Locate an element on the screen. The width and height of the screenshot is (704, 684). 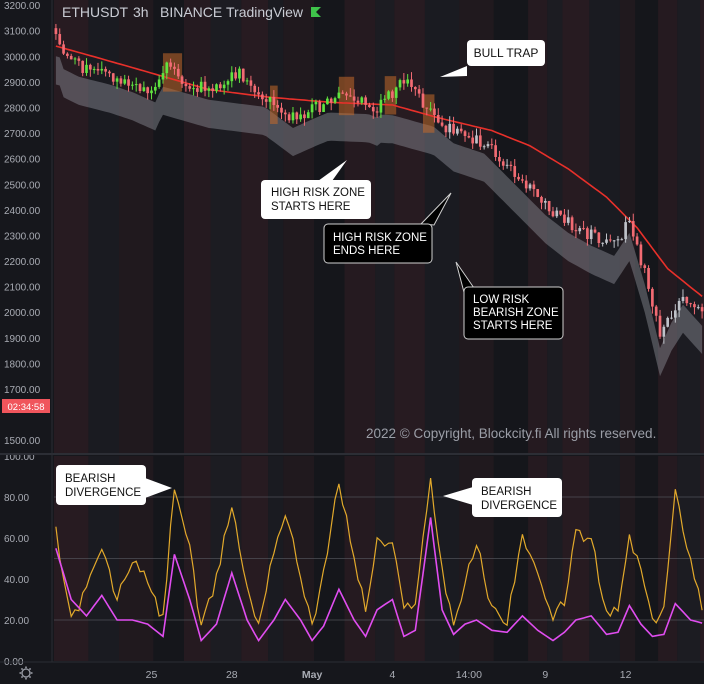
annotation-divergence-right-line1: BEARISH is located at coordinates (506, 492).